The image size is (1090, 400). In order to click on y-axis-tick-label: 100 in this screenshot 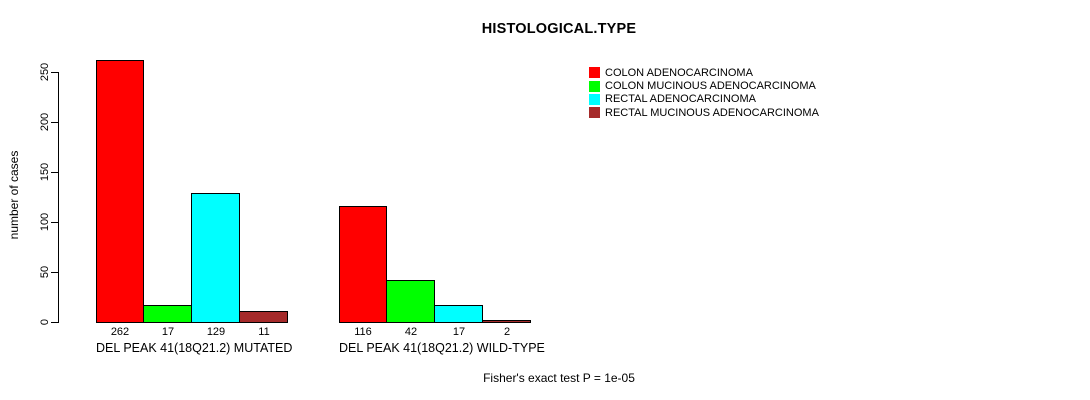, I will do `click(45, 222)`.